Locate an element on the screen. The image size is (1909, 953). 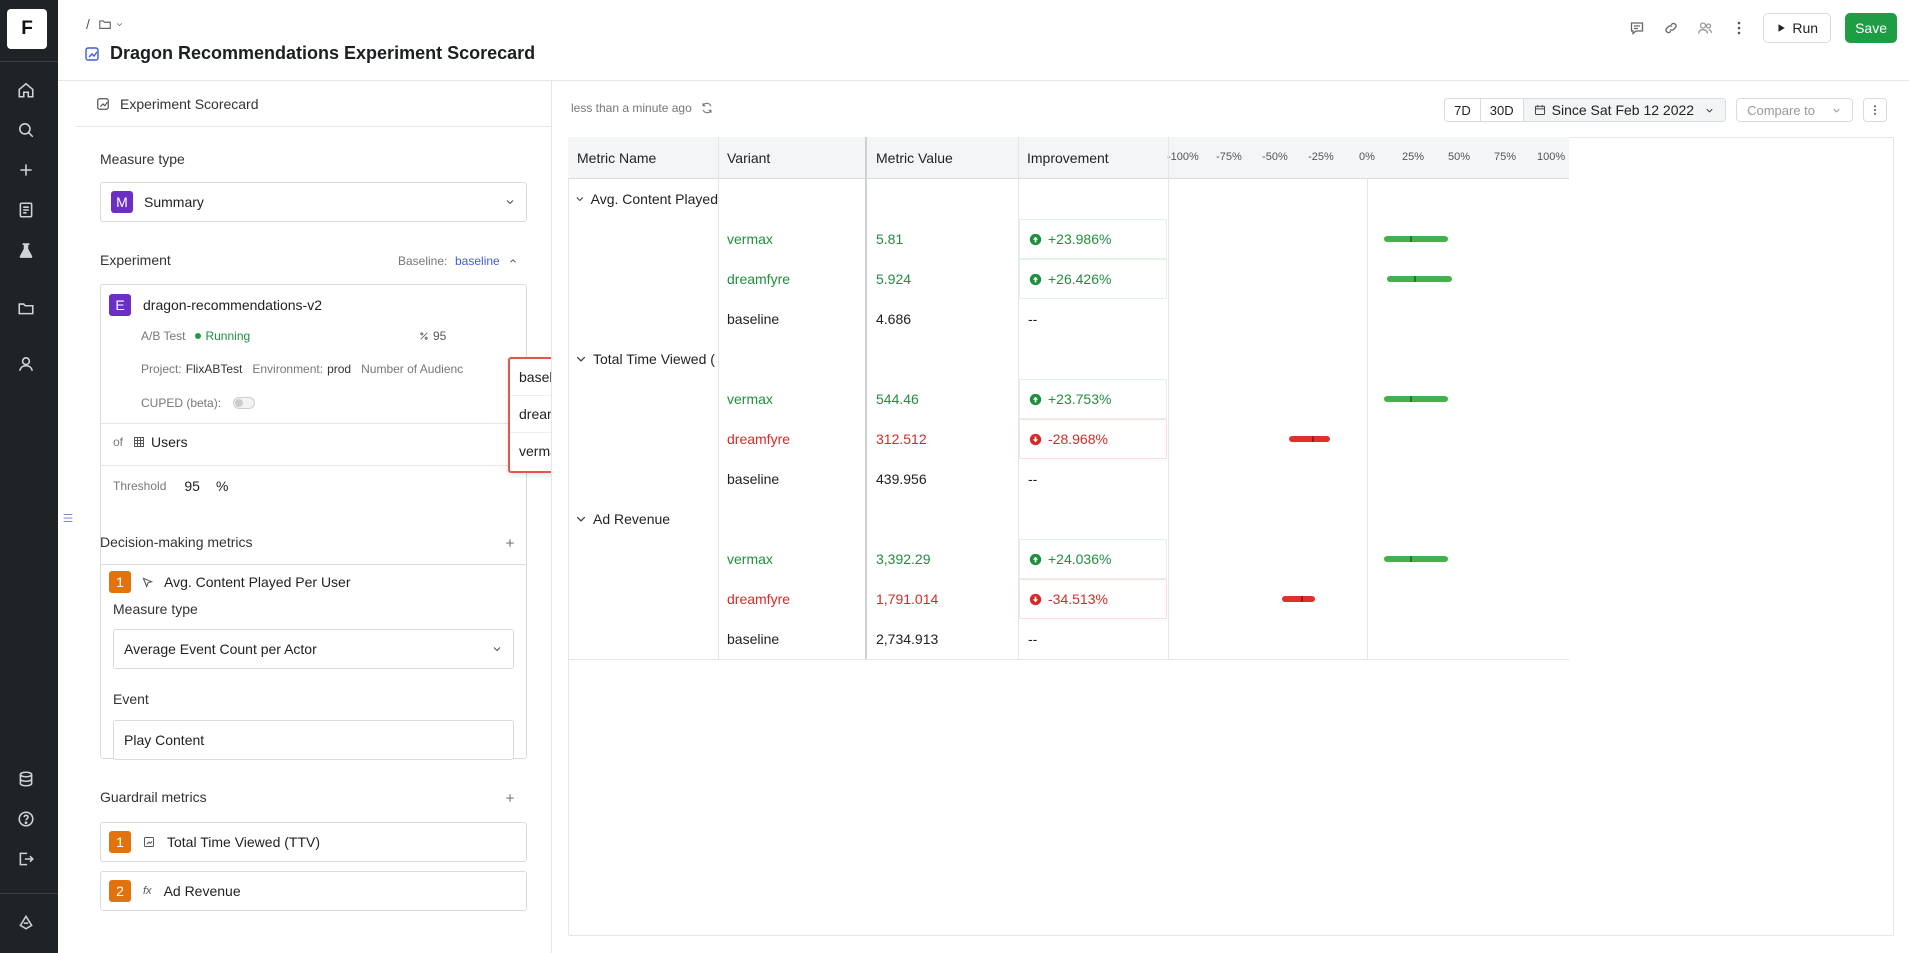
search-icon is located at coordinates (26, 130).